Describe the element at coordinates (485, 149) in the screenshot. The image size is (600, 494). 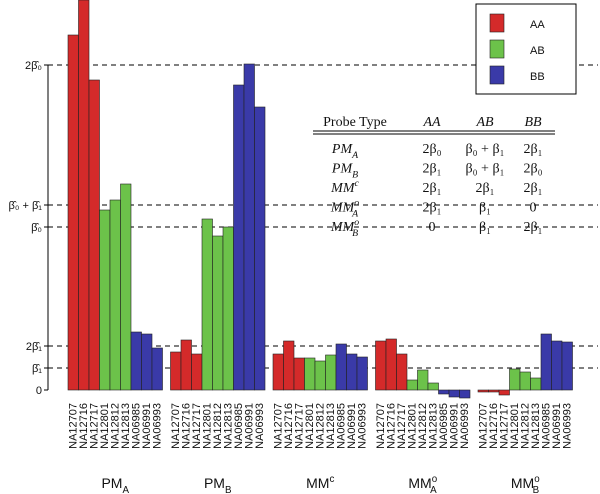
I see `table-cell: β₀ + β₁` at that location.